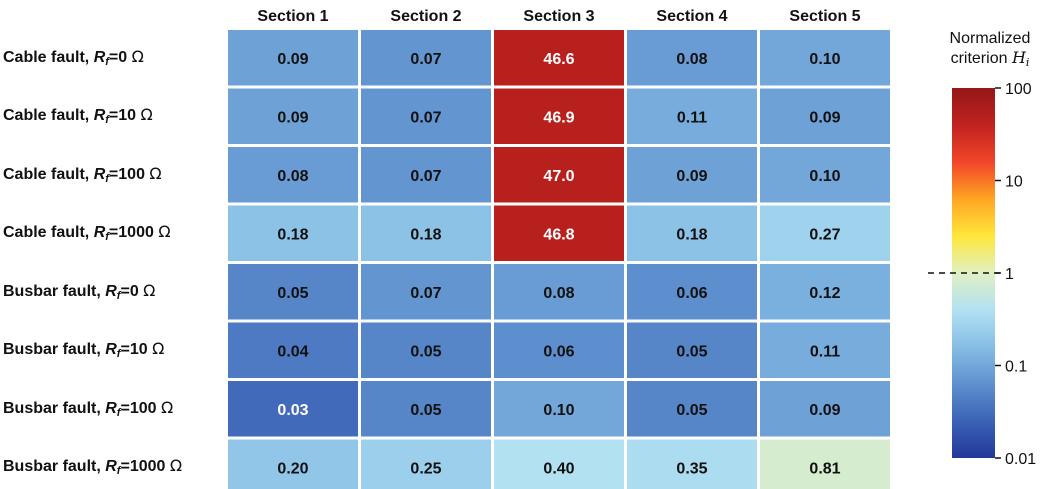  What do you see at coordinates (1009, 274) in the screenshot?
I see `colorbar-tick-label: 1` at bounding box center [1009, 274].